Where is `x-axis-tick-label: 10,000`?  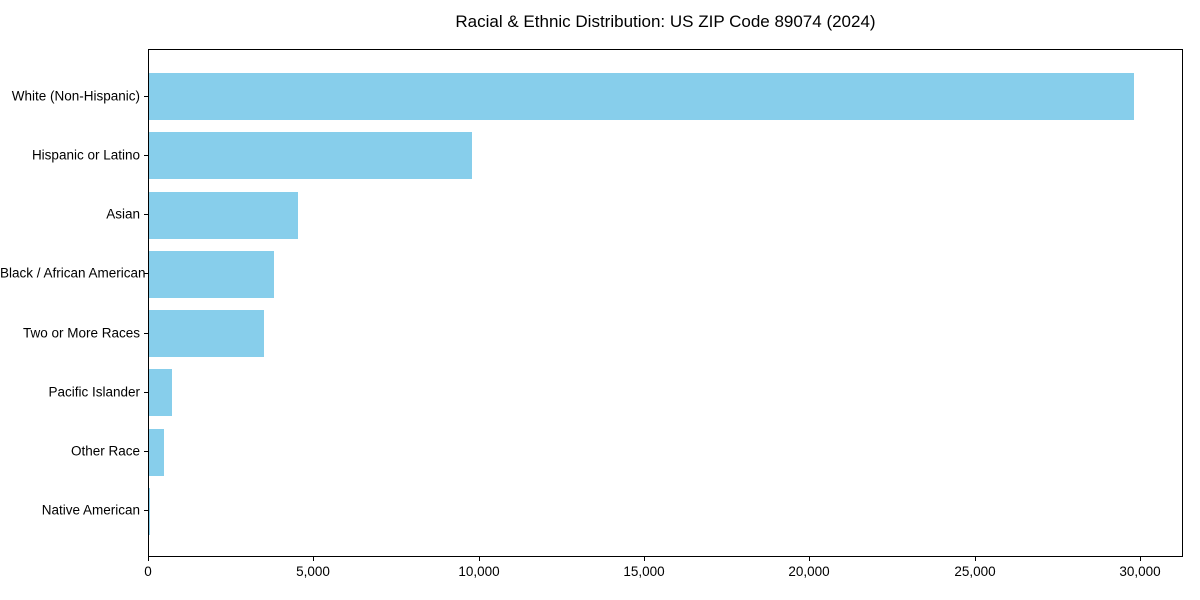 x-axis-tick-label: 10,000 is located at coordinates (479, 571).